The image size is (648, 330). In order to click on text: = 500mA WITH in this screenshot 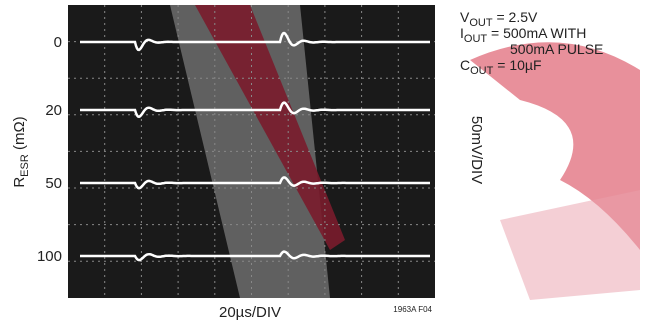, I will do `click(536, 33)`.